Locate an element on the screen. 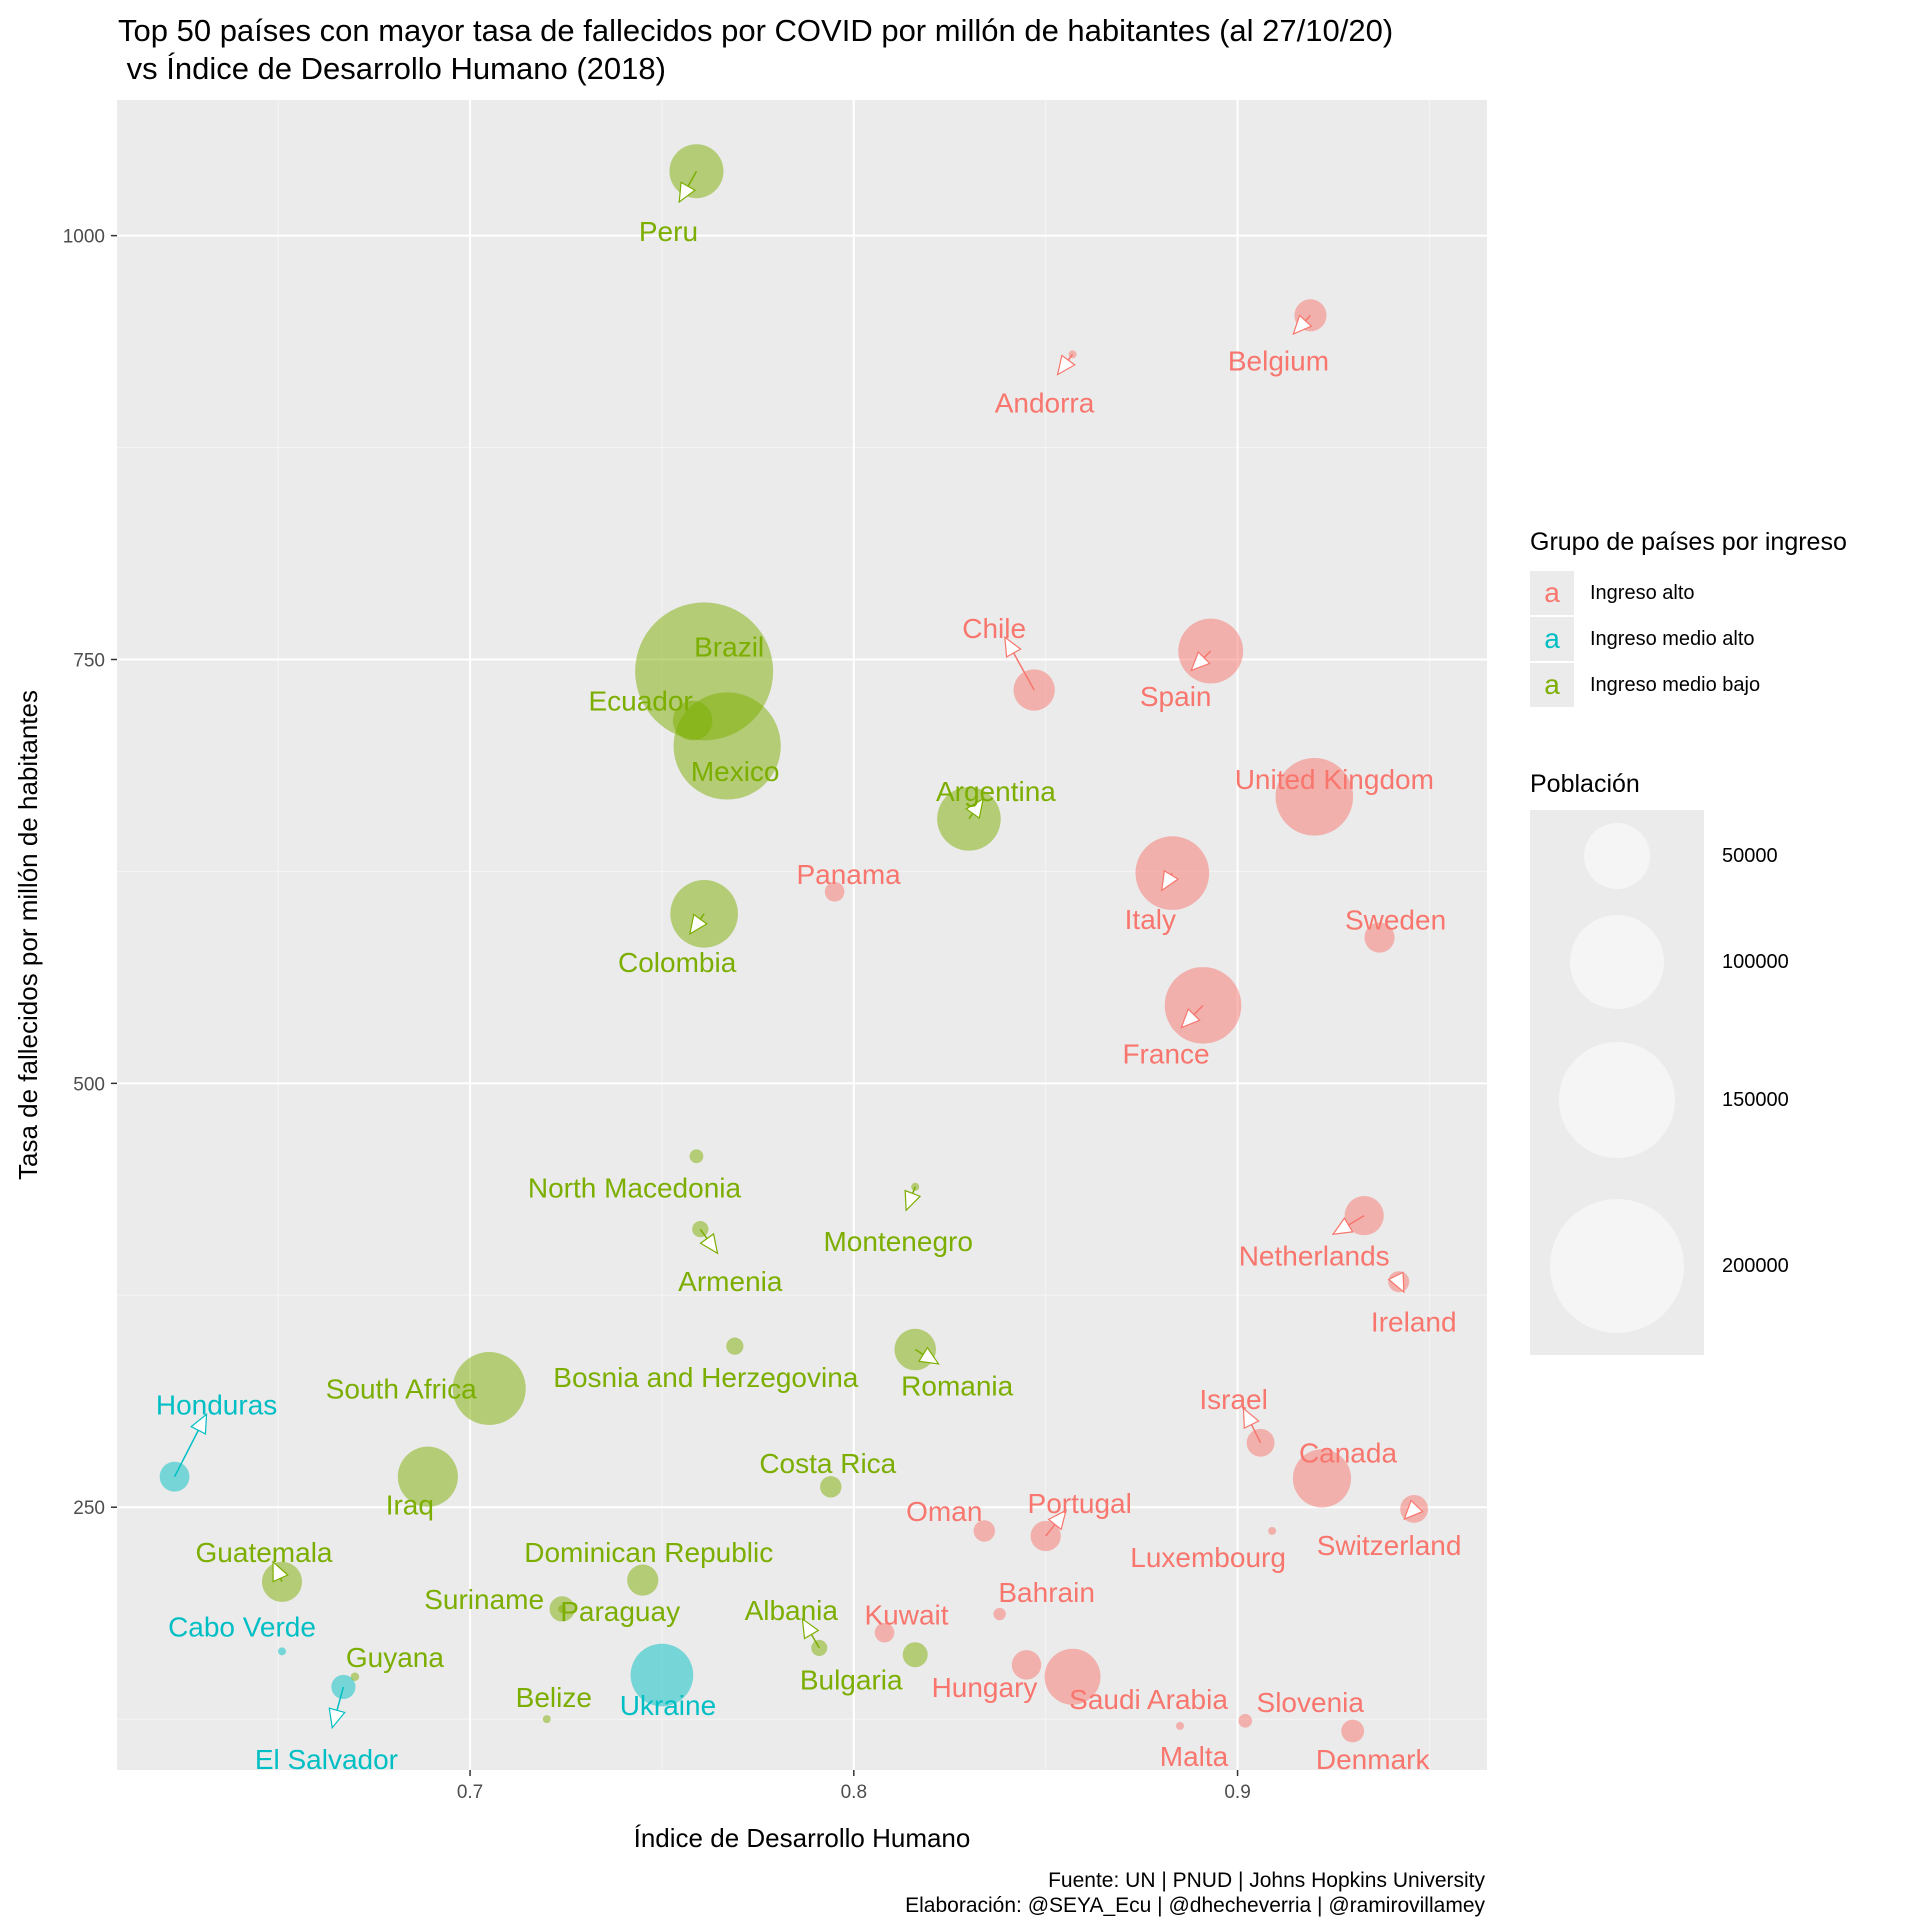 This screenshot has height=1920, width=1920. label-iraq: Iraq is located at coordinates (410, 1505).